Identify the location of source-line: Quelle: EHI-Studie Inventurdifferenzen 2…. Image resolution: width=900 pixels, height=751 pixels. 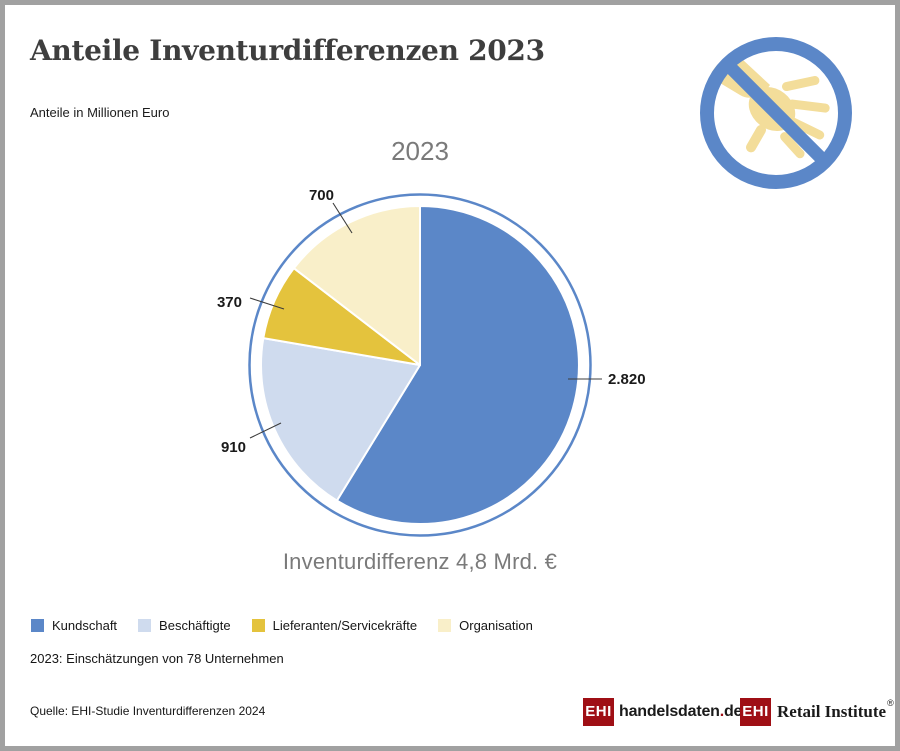
(148, 711).